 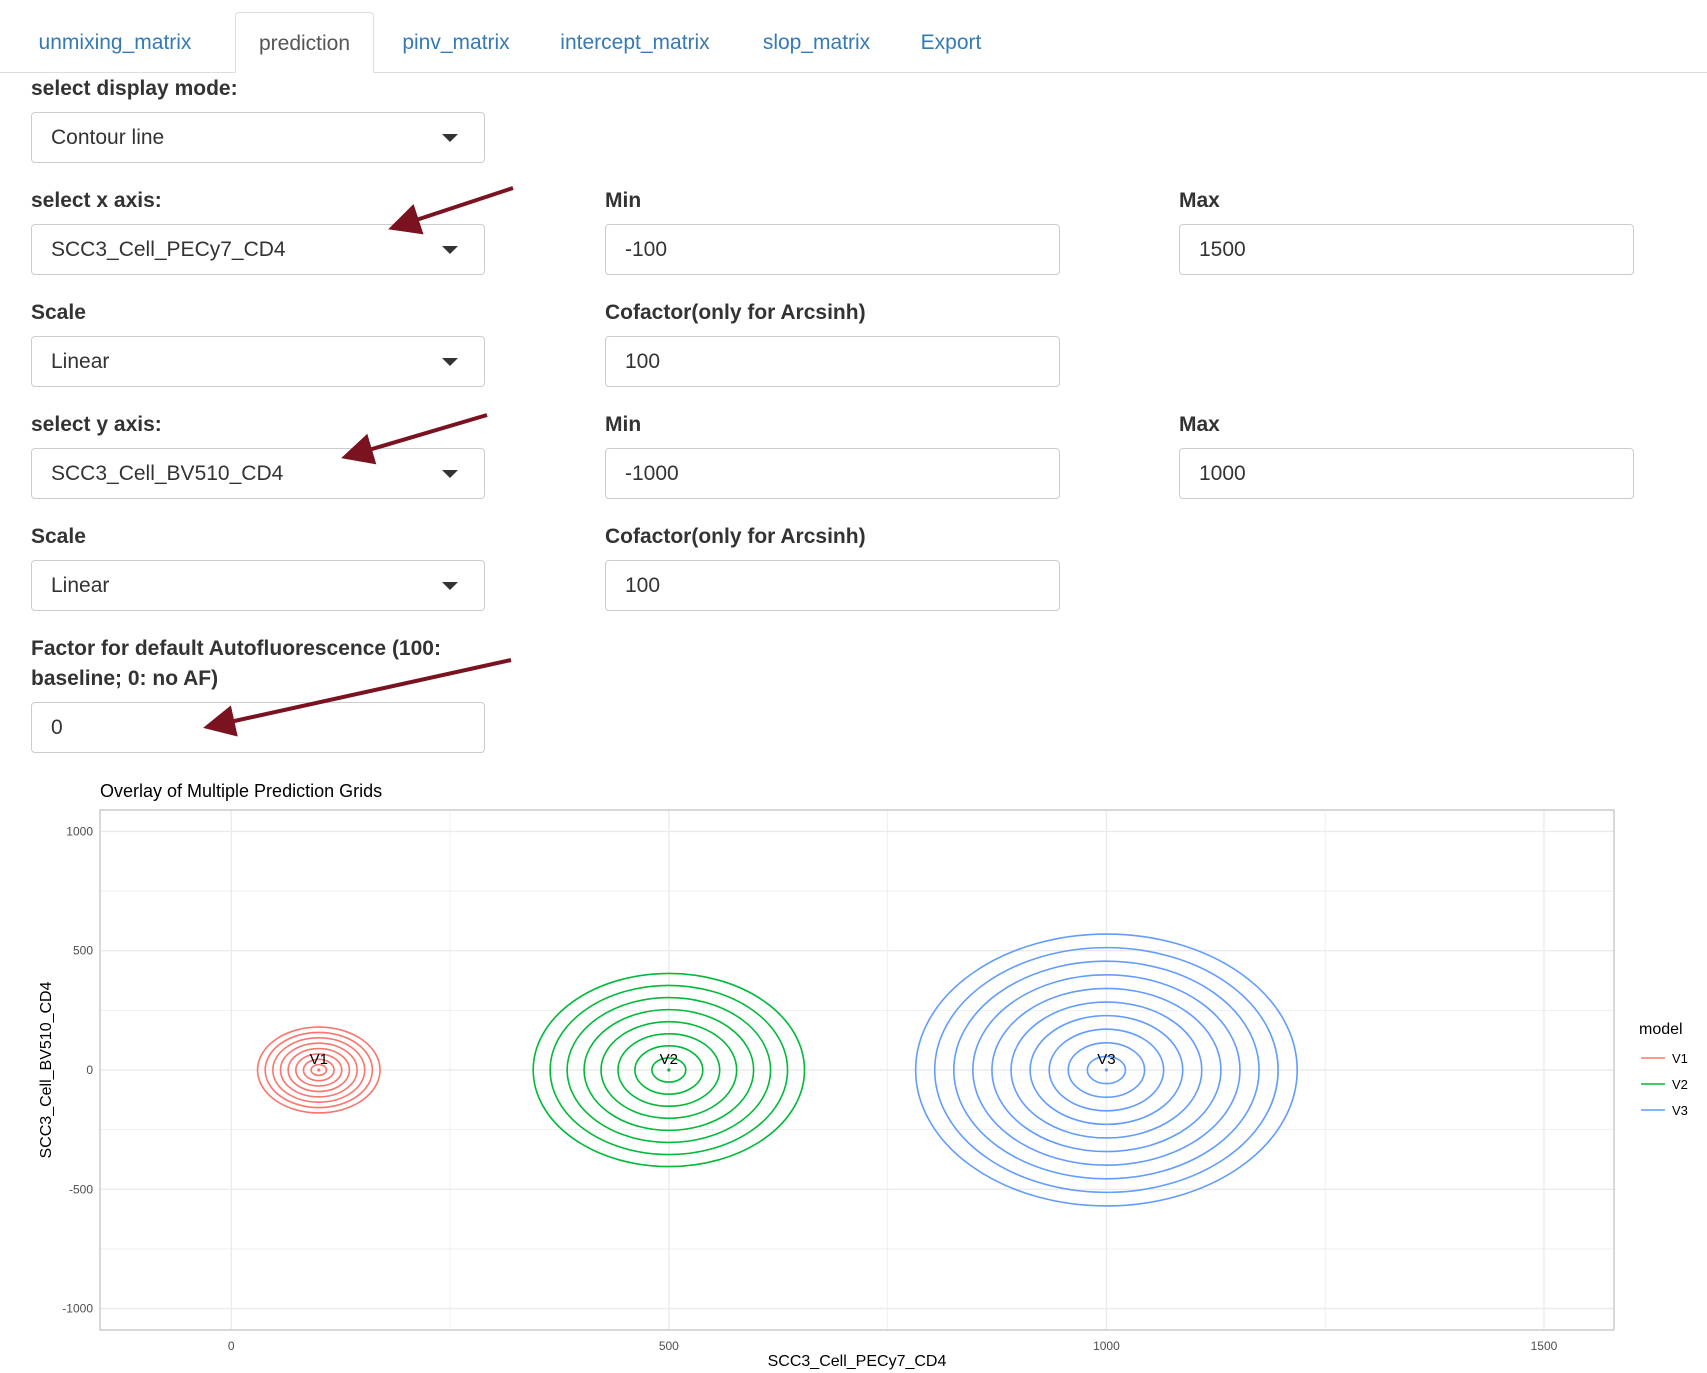 I want to click on annotation-arrow-x-axis, so click(x=451, y=210).